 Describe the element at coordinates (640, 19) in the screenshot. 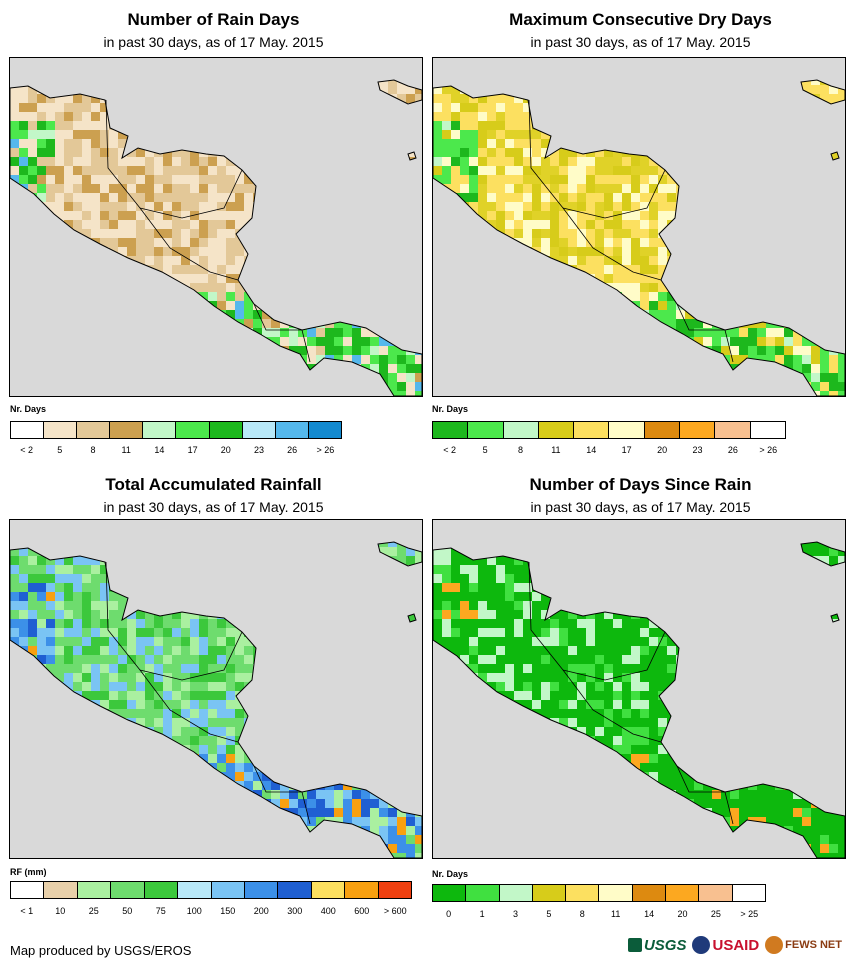

I see `panel-title: Maximum Consecutive Dry Days` at that location.